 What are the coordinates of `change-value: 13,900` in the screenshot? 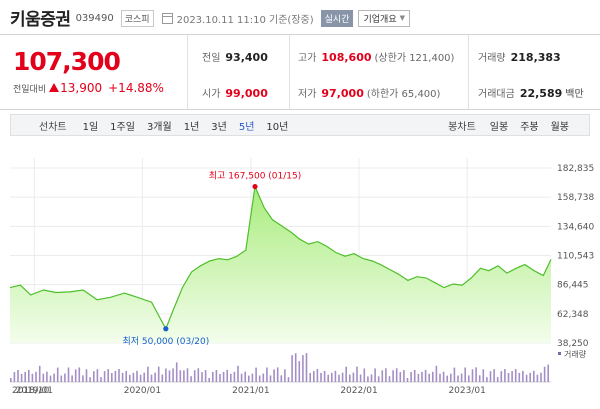 It's located at (81, 88).